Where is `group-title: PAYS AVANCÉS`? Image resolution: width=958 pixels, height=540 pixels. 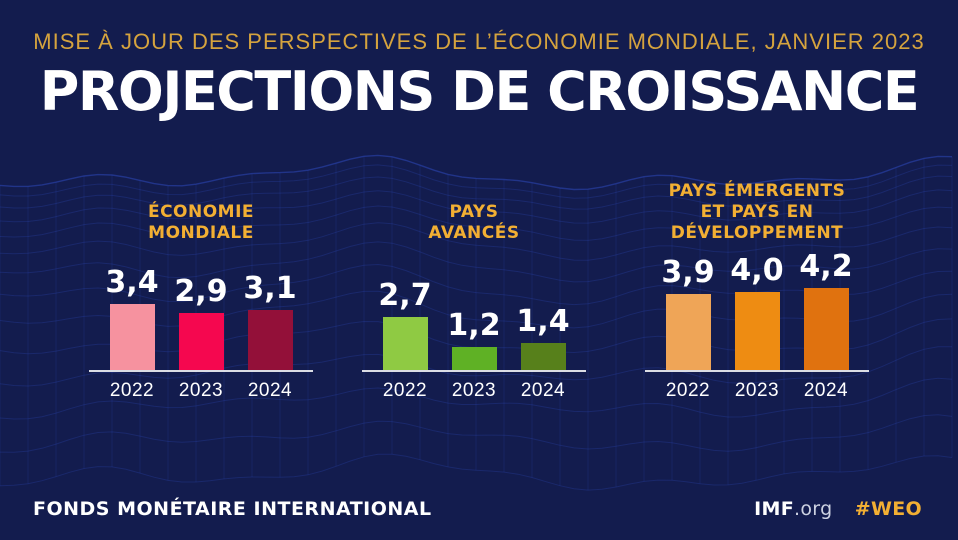
group-title: PAYS AVANCÉS is located at coordinates (474, 199).